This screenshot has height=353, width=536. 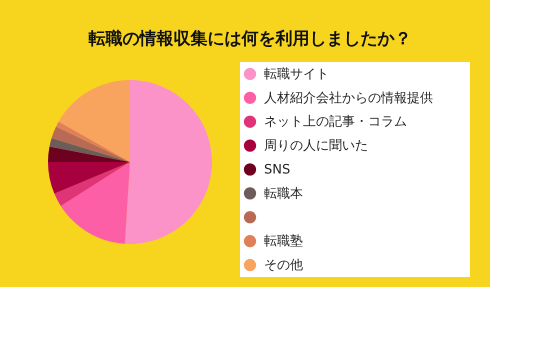 What do you see at coordinates (348, 98) in the screenshot?
I see `legend-label: 人材紹介会社からの情報提供` at bounding box center [348, 98].